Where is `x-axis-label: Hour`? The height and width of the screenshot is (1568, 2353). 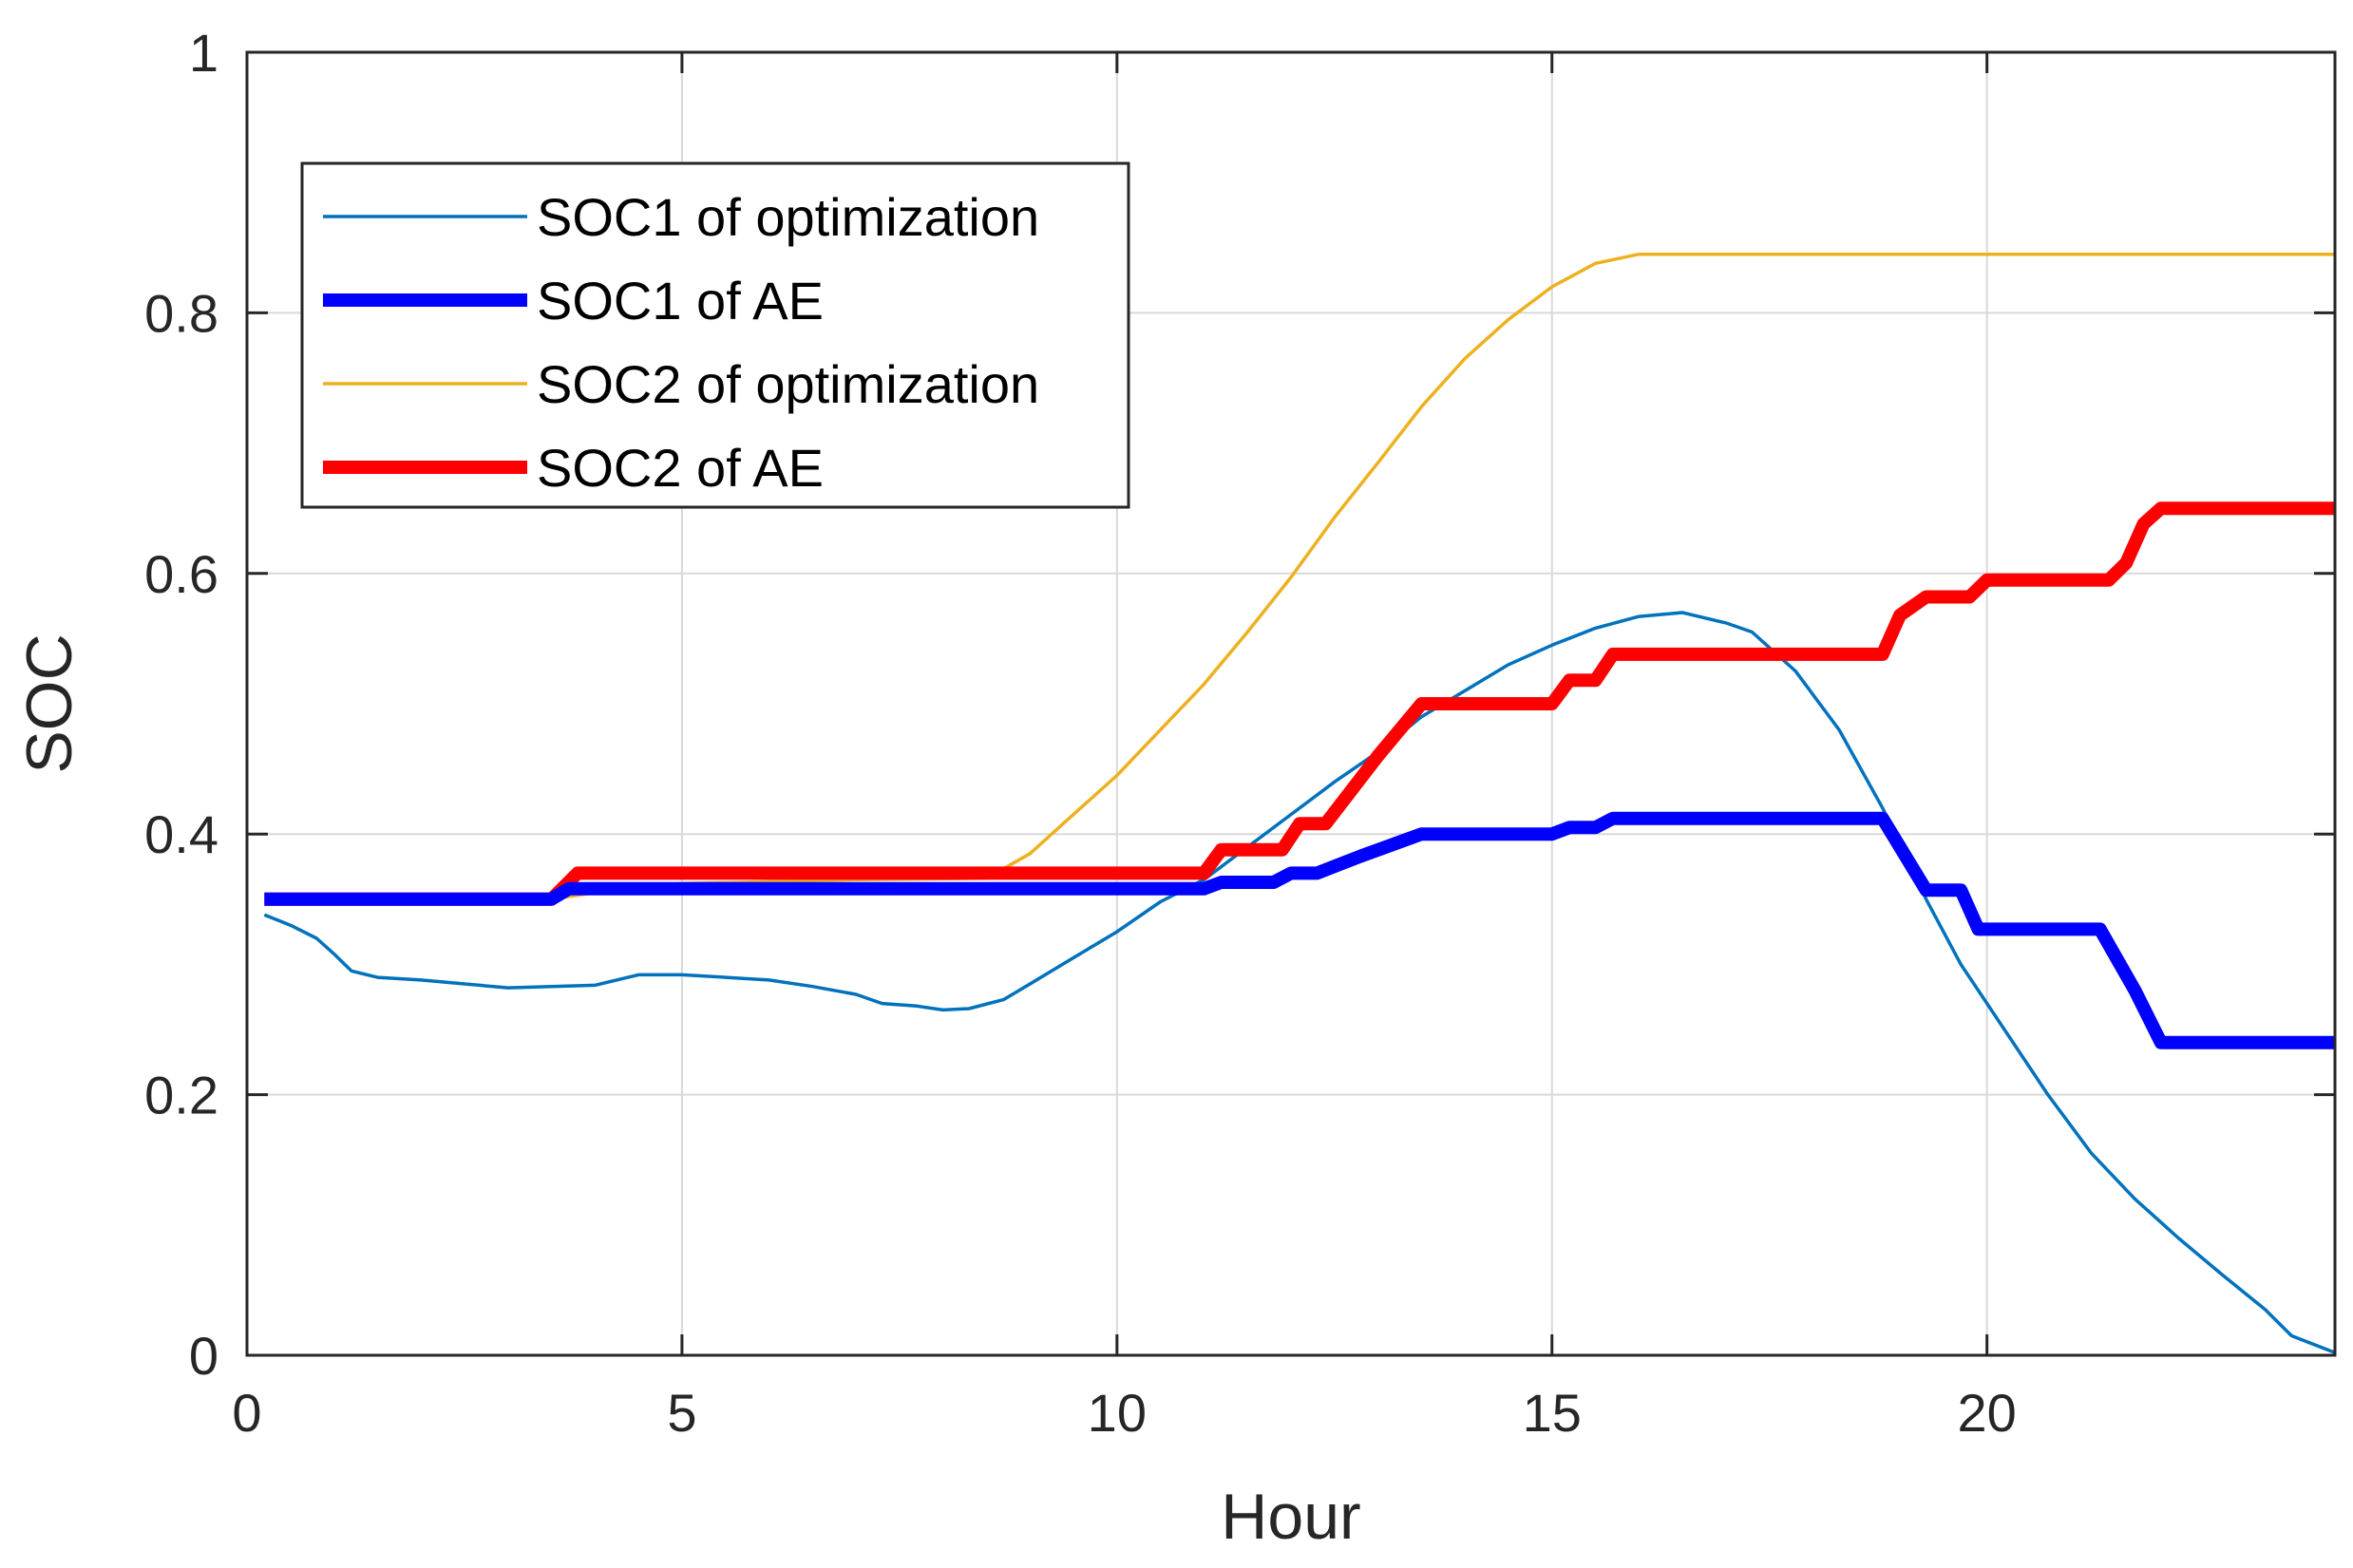
x-axis-label: Hour is located at coordinates (1290, 1517).